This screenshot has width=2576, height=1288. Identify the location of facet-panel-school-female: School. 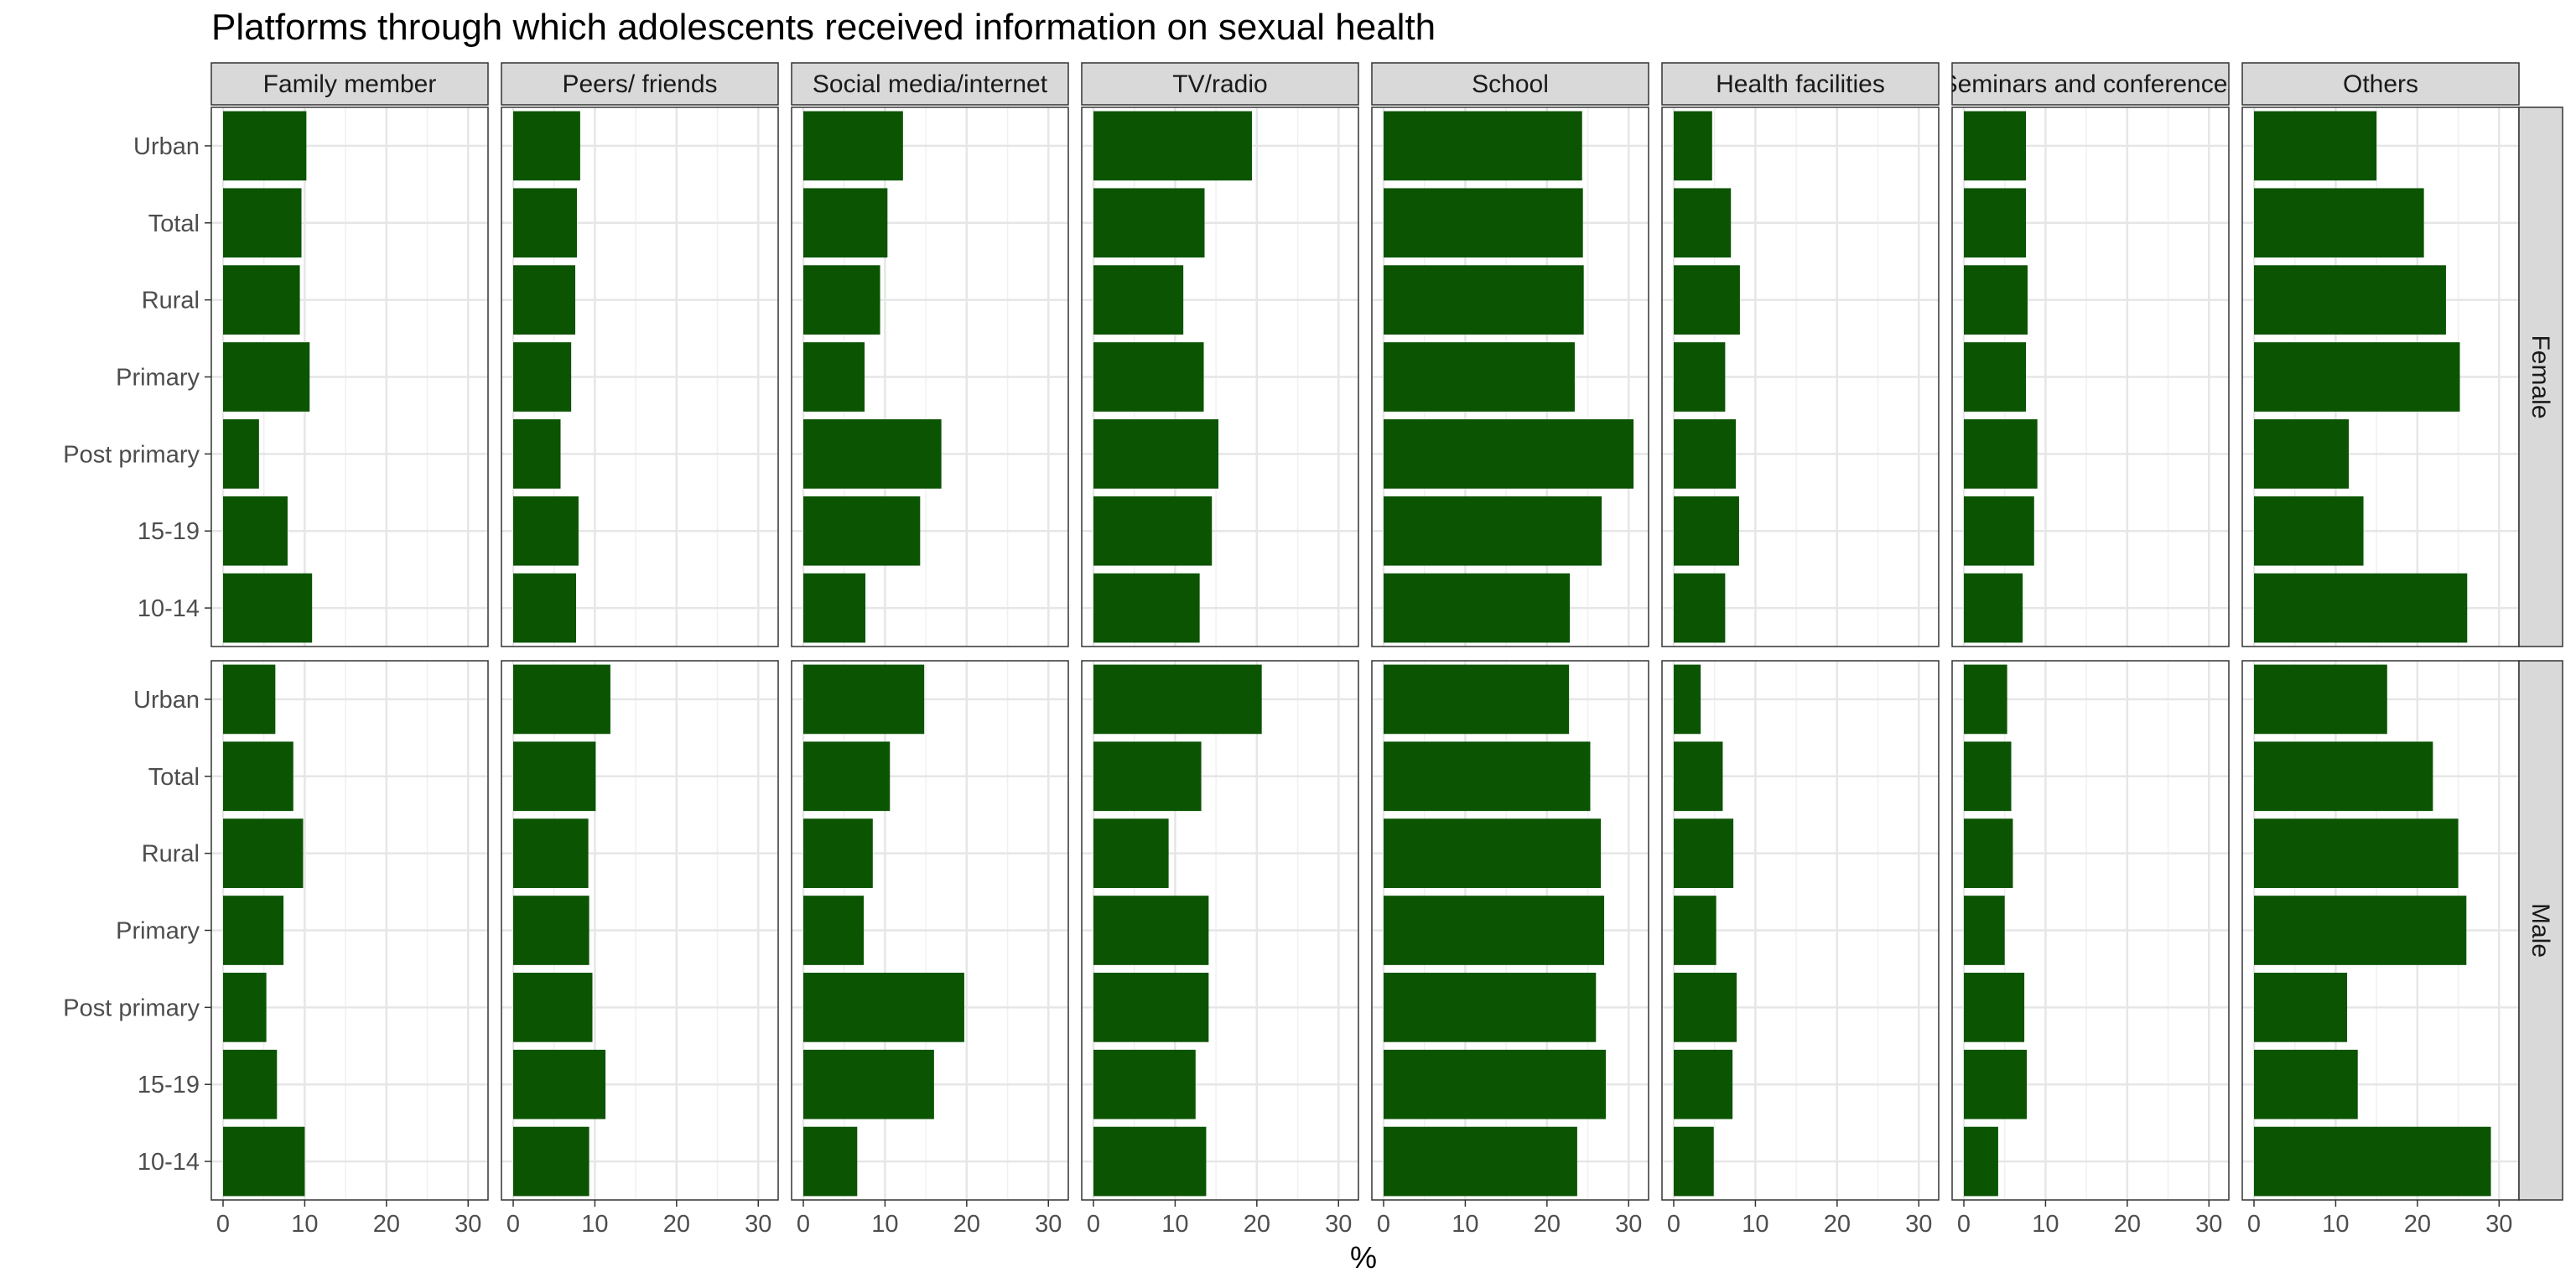
(1510, 354).